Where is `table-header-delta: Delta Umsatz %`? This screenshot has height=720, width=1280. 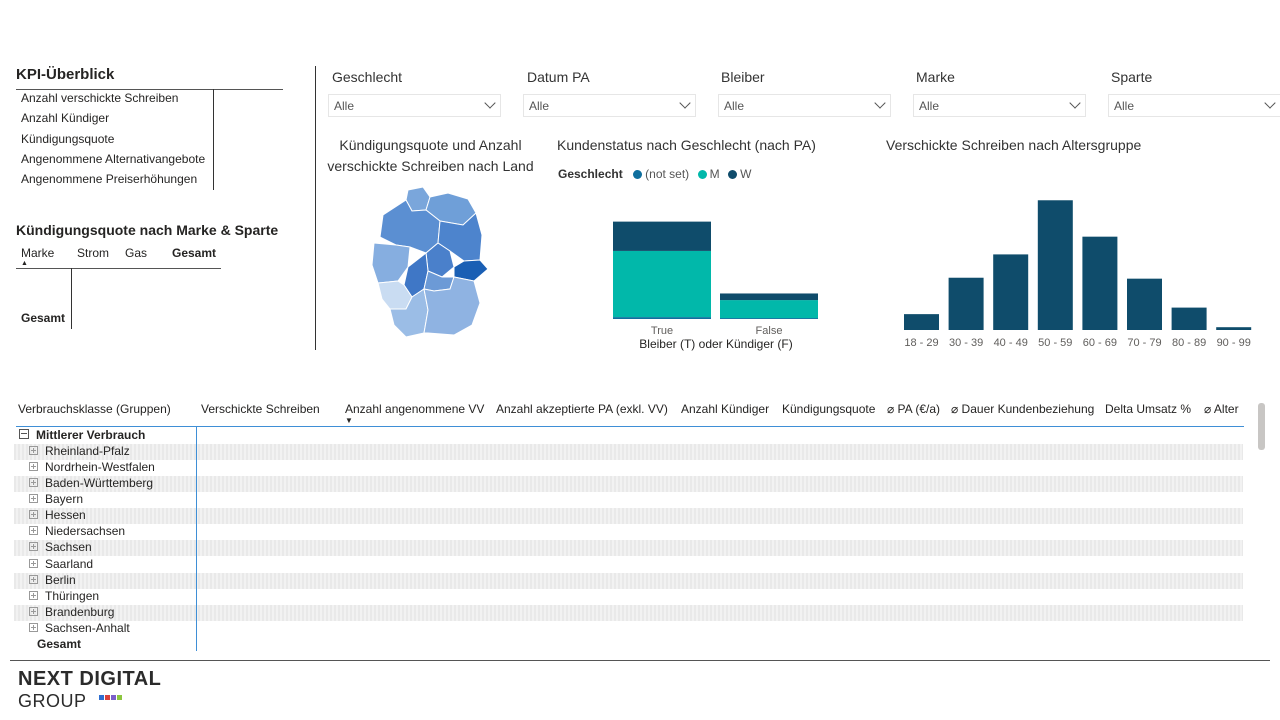
table-header-delta: Delta Umsatz % is located at coordinates (1148, 409).